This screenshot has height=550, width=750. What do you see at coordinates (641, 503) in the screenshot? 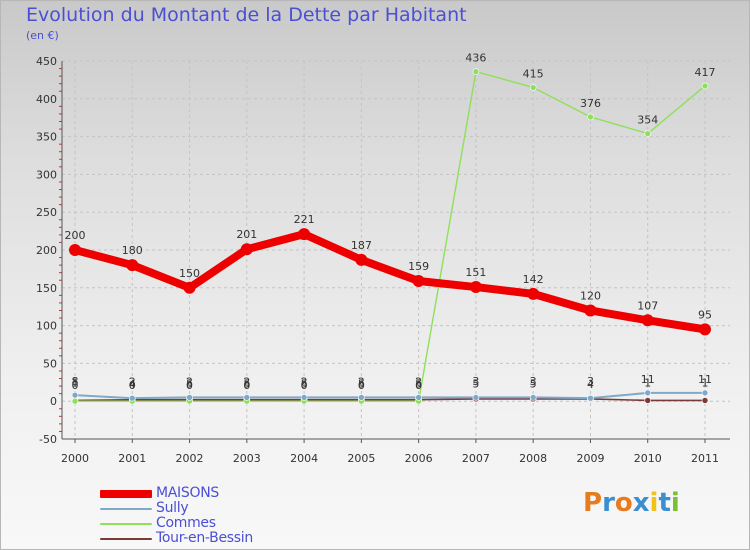
I see `logo-letter: x` at bounding box center [641, 503].